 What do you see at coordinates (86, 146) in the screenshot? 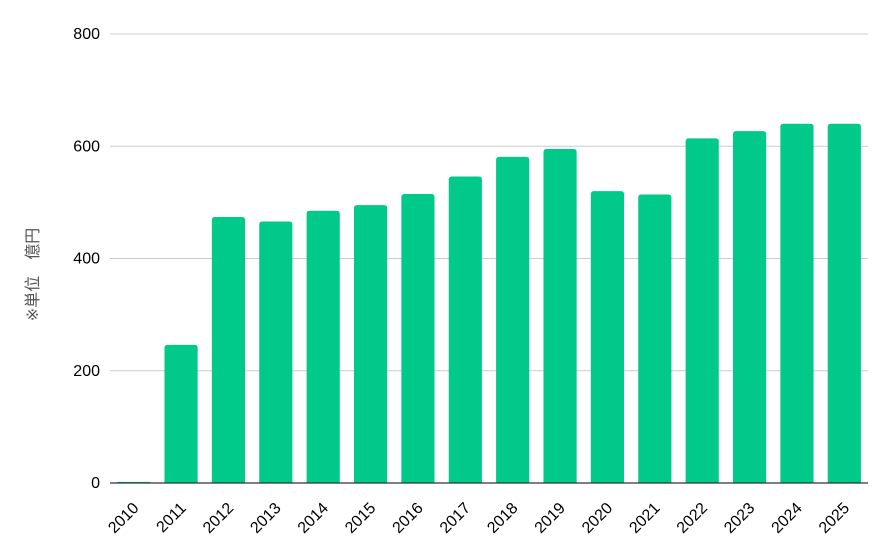
I see `y-tick-label: 600` at bounding box center [86, 146].